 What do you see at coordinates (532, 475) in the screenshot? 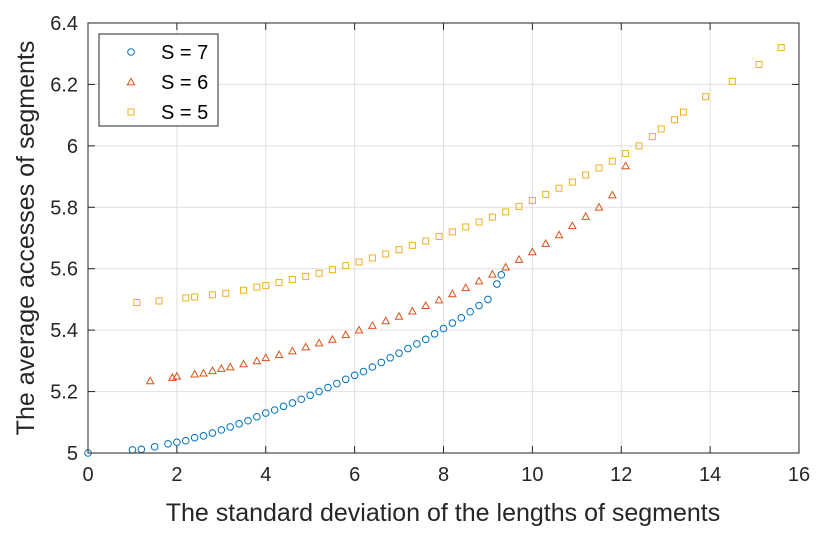
I see `x-tick-label: 10` at bounding box center [532, 475].